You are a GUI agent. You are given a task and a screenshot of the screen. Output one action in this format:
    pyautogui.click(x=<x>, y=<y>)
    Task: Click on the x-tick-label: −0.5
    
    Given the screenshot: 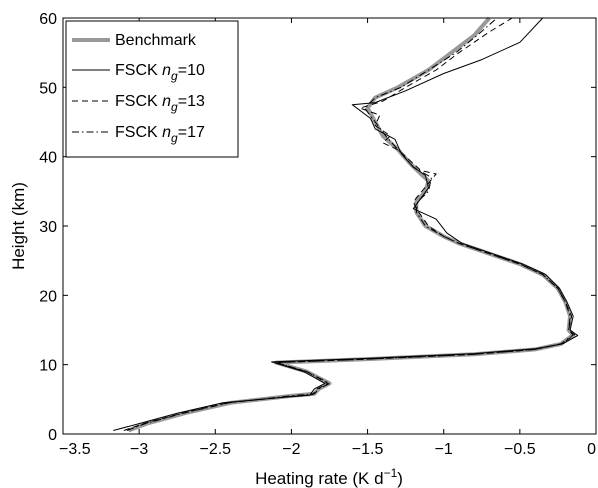 What is the action you would take?
    pyautogui.click(x=520, y=449)
    